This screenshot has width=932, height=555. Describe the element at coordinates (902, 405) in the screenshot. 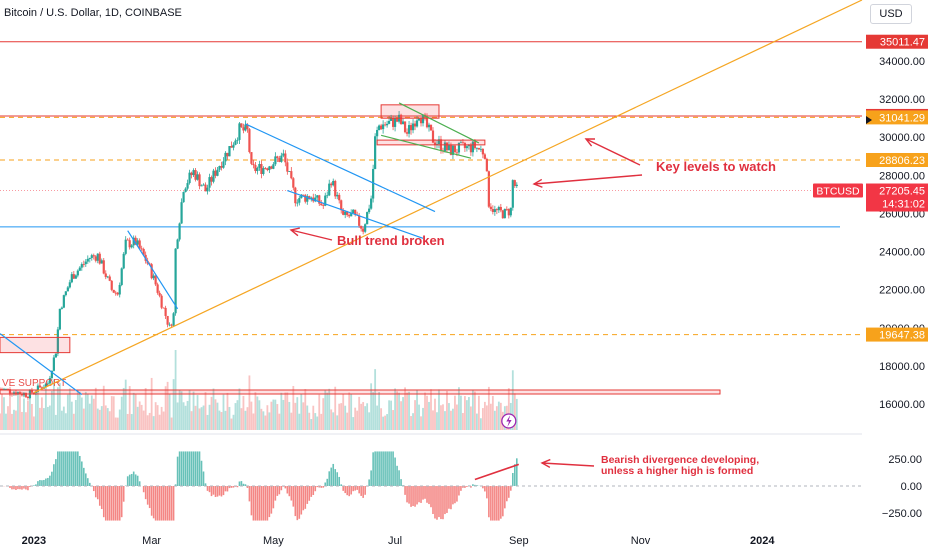

I see `price-tick-label: 16000.00` at that location.